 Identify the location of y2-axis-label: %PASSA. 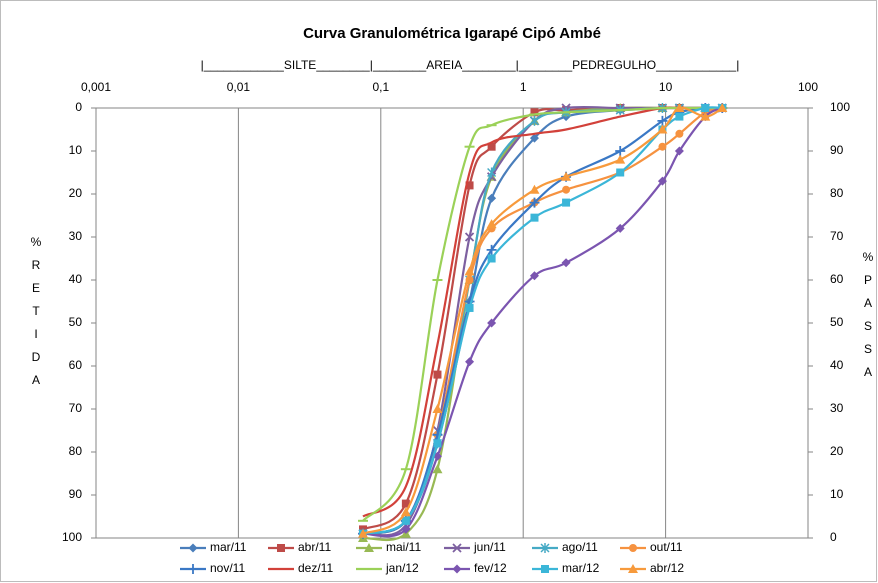
(868, 319).